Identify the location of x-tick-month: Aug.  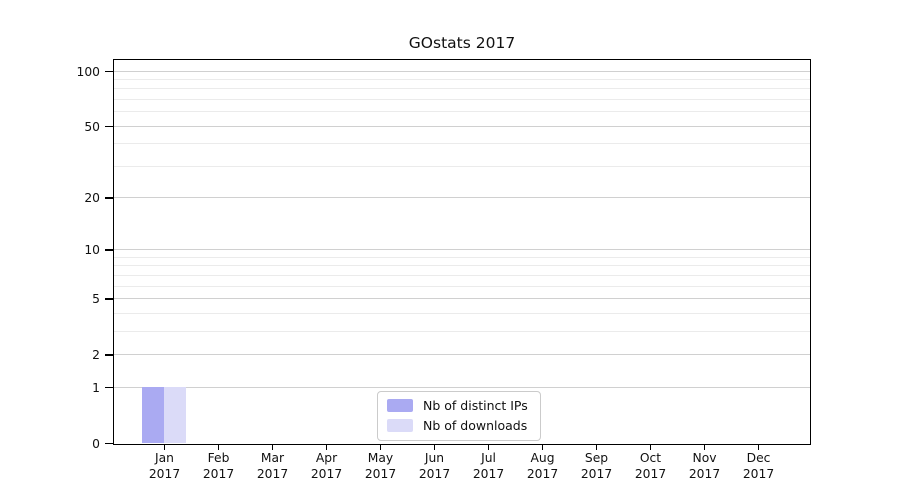
(542, 458).